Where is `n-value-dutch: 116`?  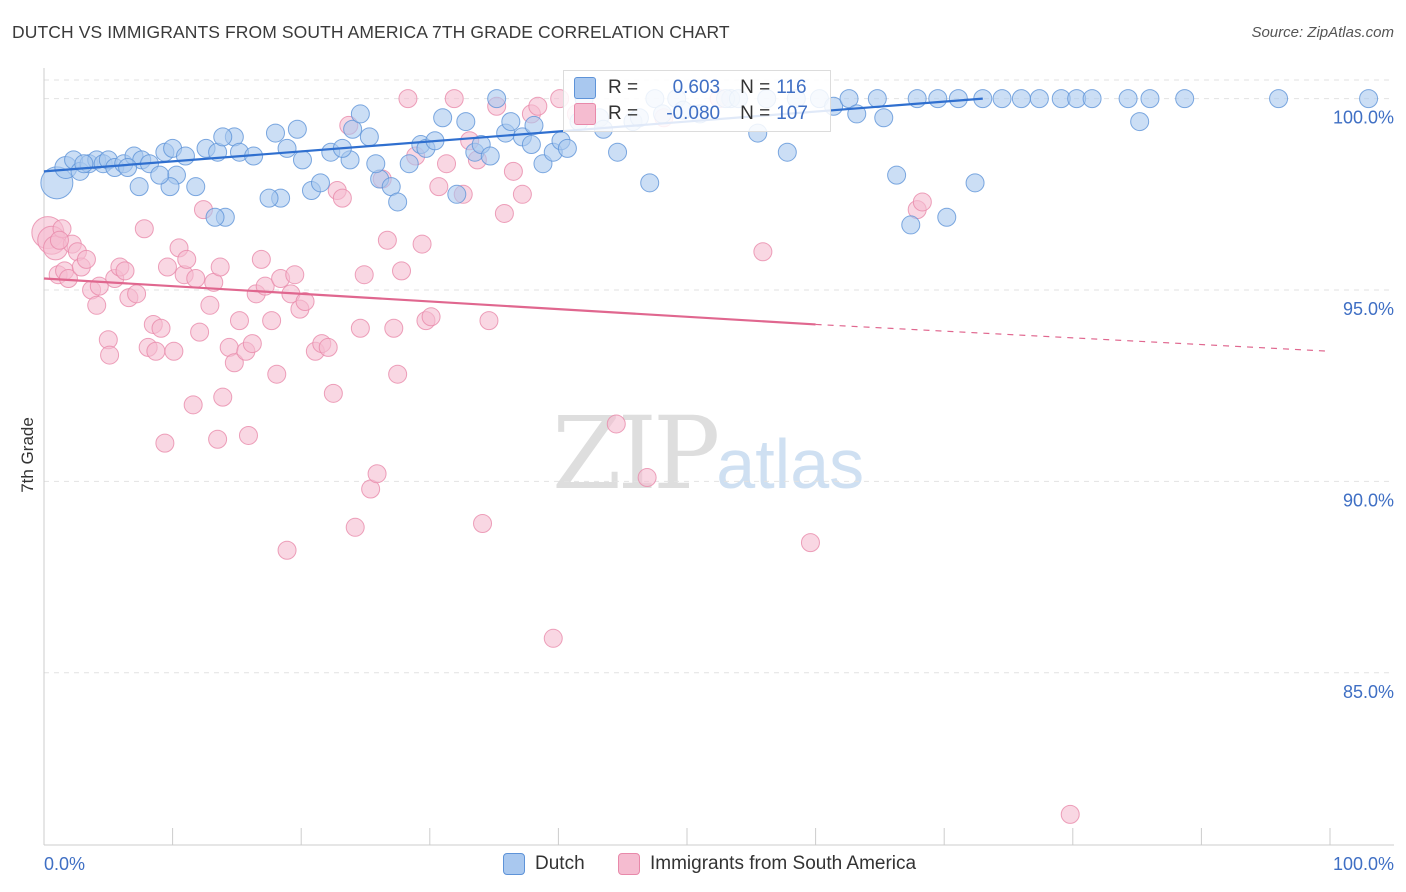
n-value-dutch: 116 is located at coordinates (791, 87).